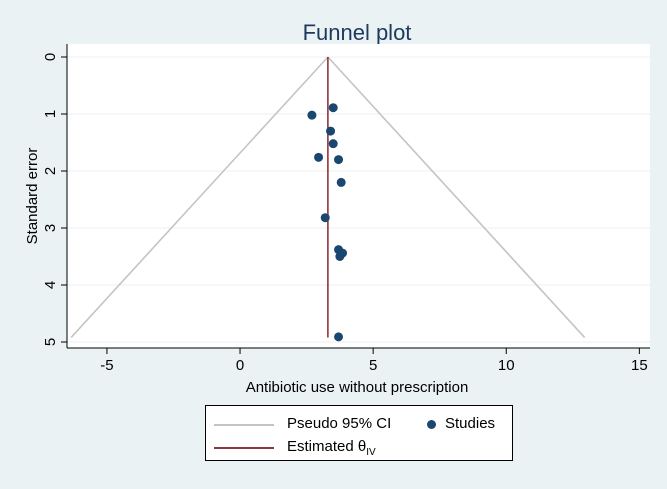  I want to click on study-markers, so click(327, 222).